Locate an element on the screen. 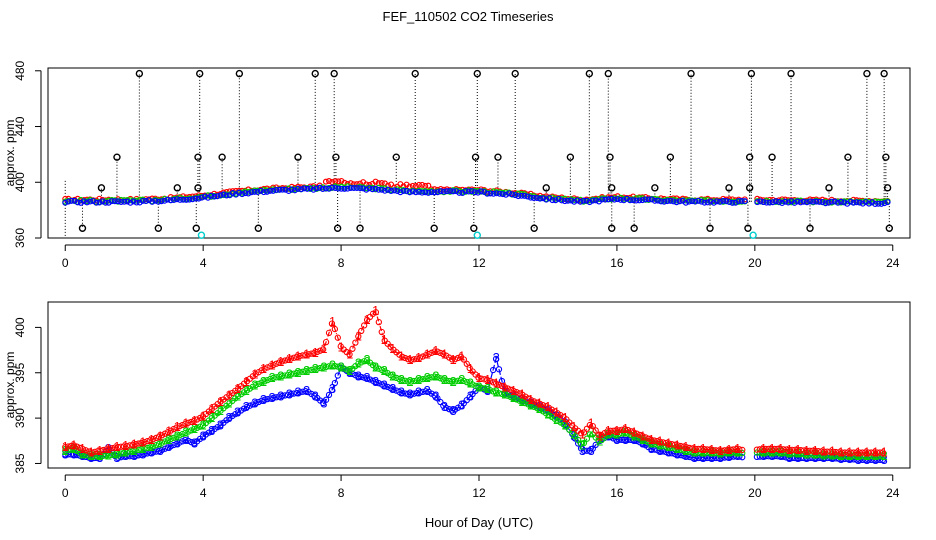 This screenshot has width=936, height=540. x-tick-label: 0 is located at coordinates (65, 493).